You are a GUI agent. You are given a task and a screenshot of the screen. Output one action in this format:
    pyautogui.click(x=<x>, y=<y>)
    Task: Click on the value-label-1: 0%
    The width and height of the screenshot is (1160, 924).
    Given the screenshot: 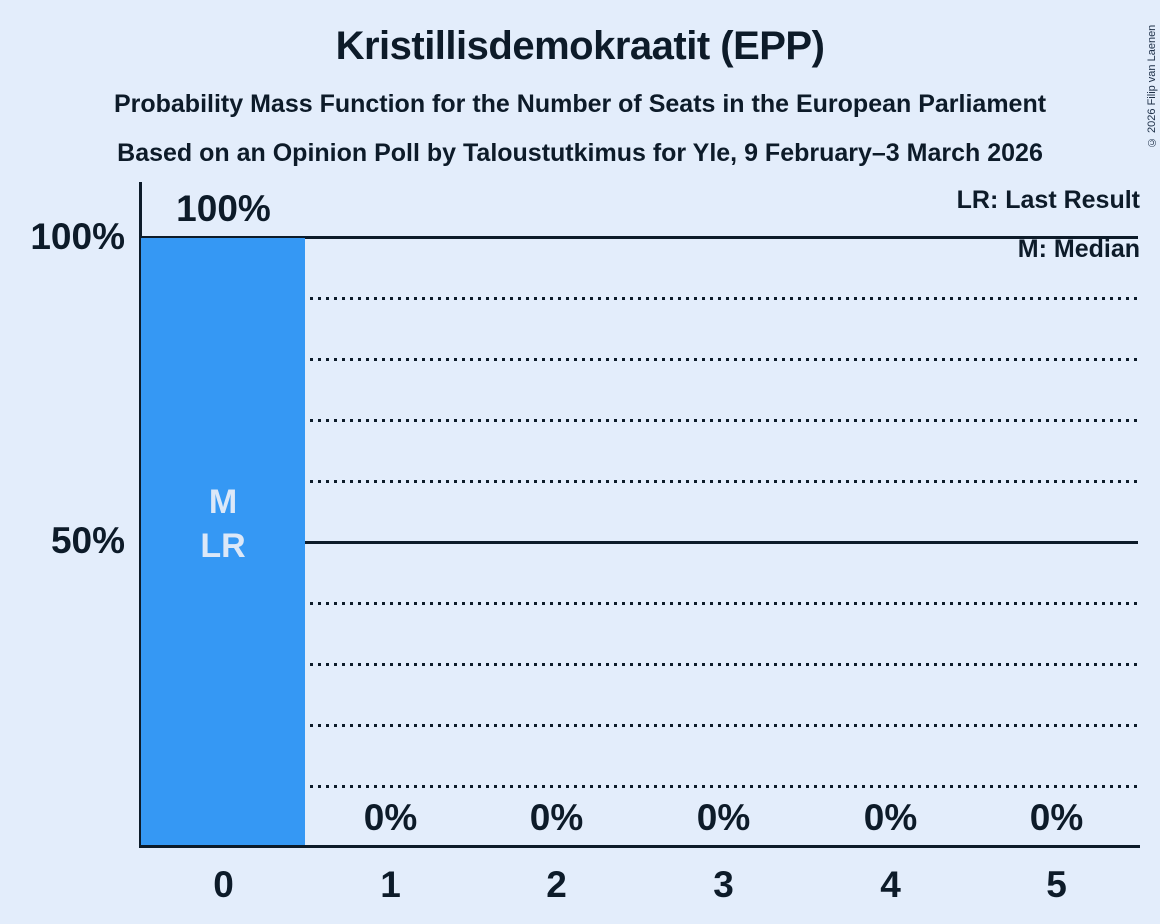 What is the action you would take?
    pyautogui.click(x=390, y=817)
    